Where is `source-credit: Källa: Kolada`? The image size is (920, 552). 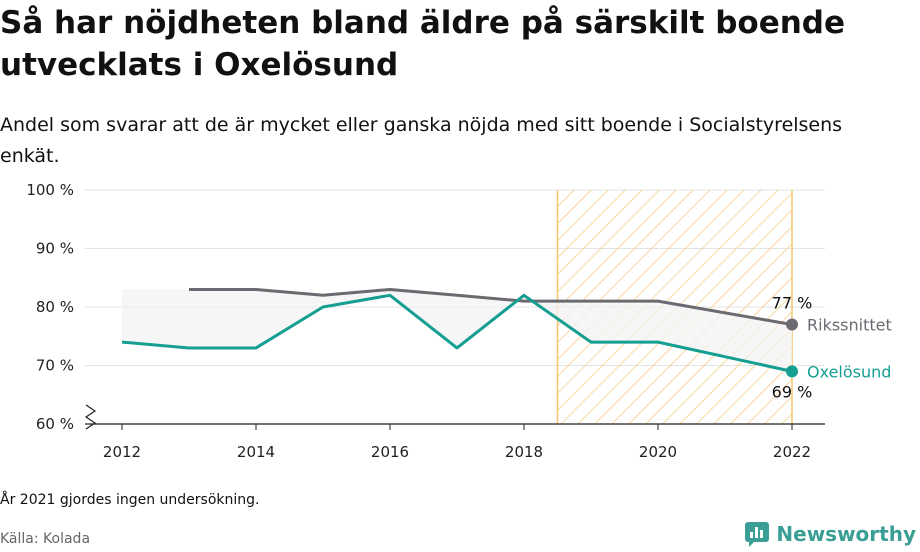
source-credit: Källa: Kolada is located at coordinates (45, 539).